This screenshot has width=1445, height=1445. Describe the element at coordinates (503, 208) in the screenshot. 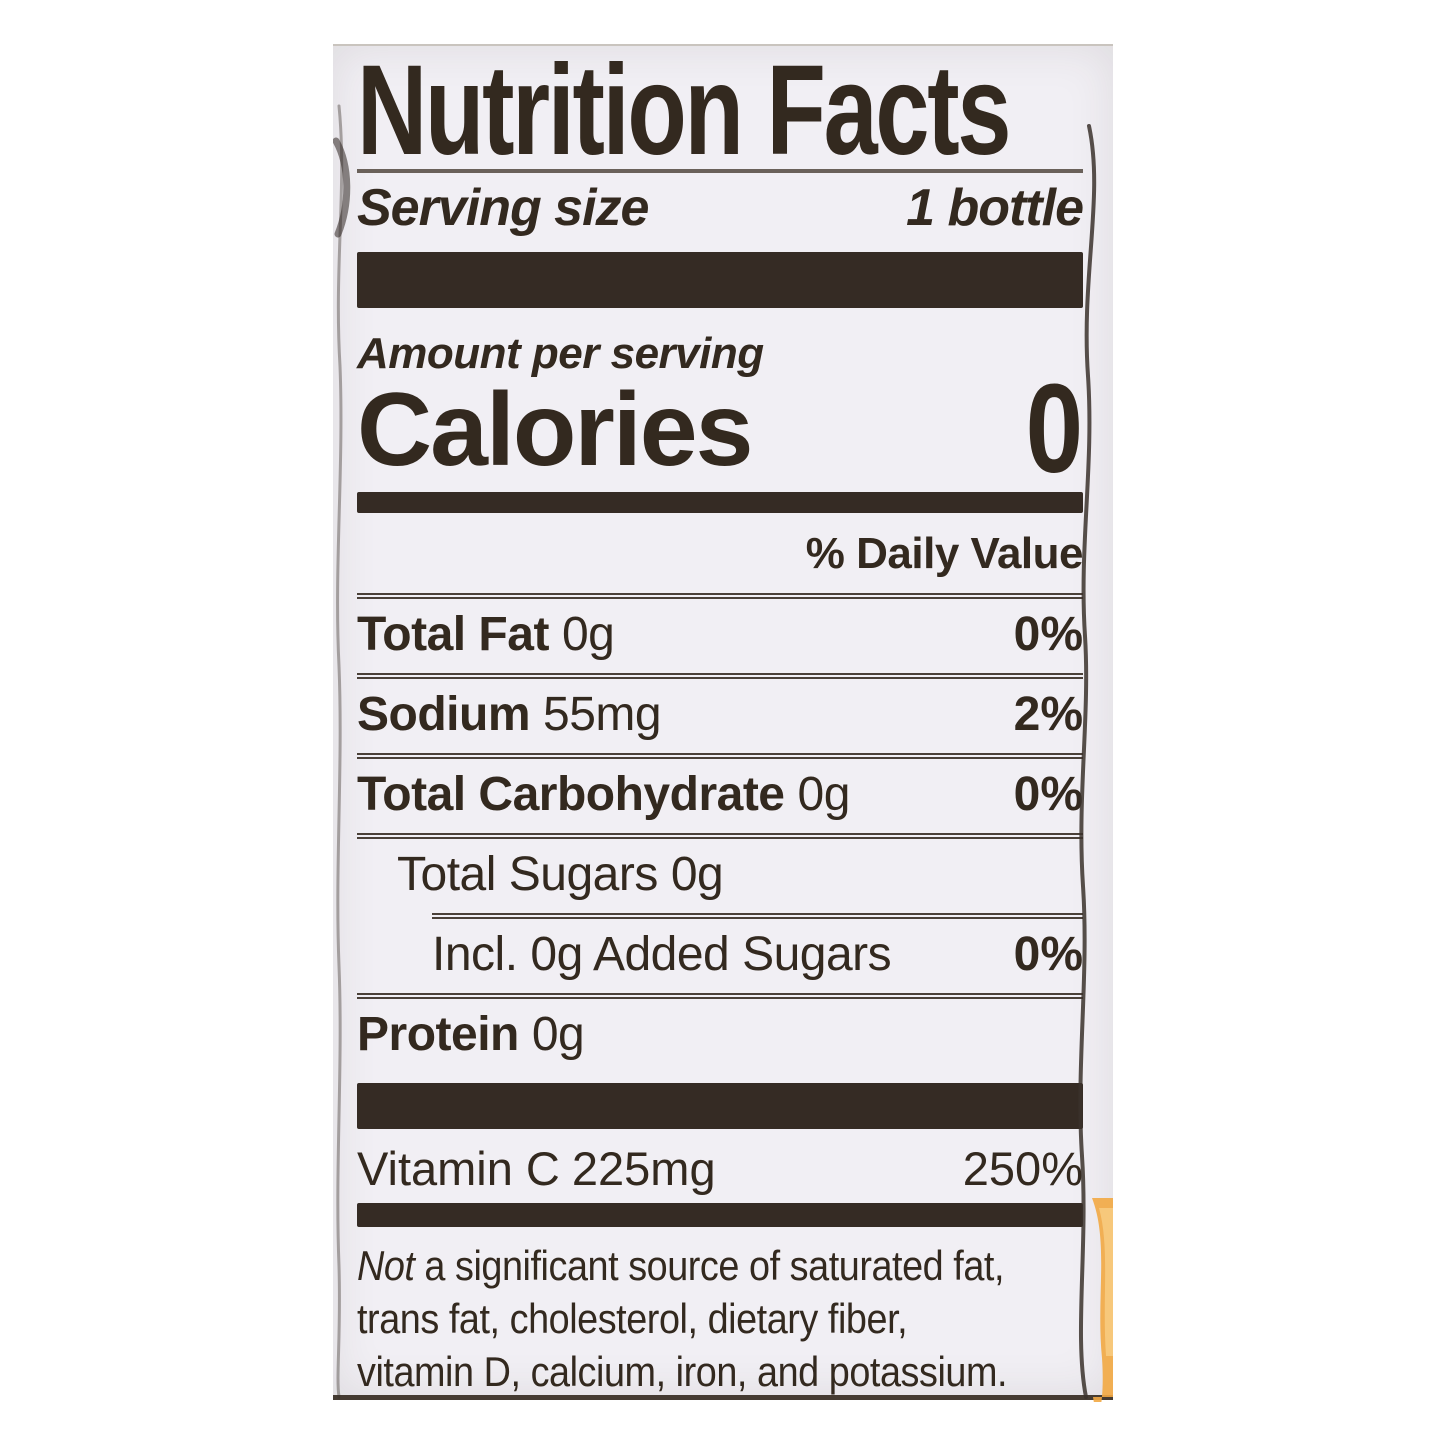

I see `serving-size-label: Serving size` at that location.